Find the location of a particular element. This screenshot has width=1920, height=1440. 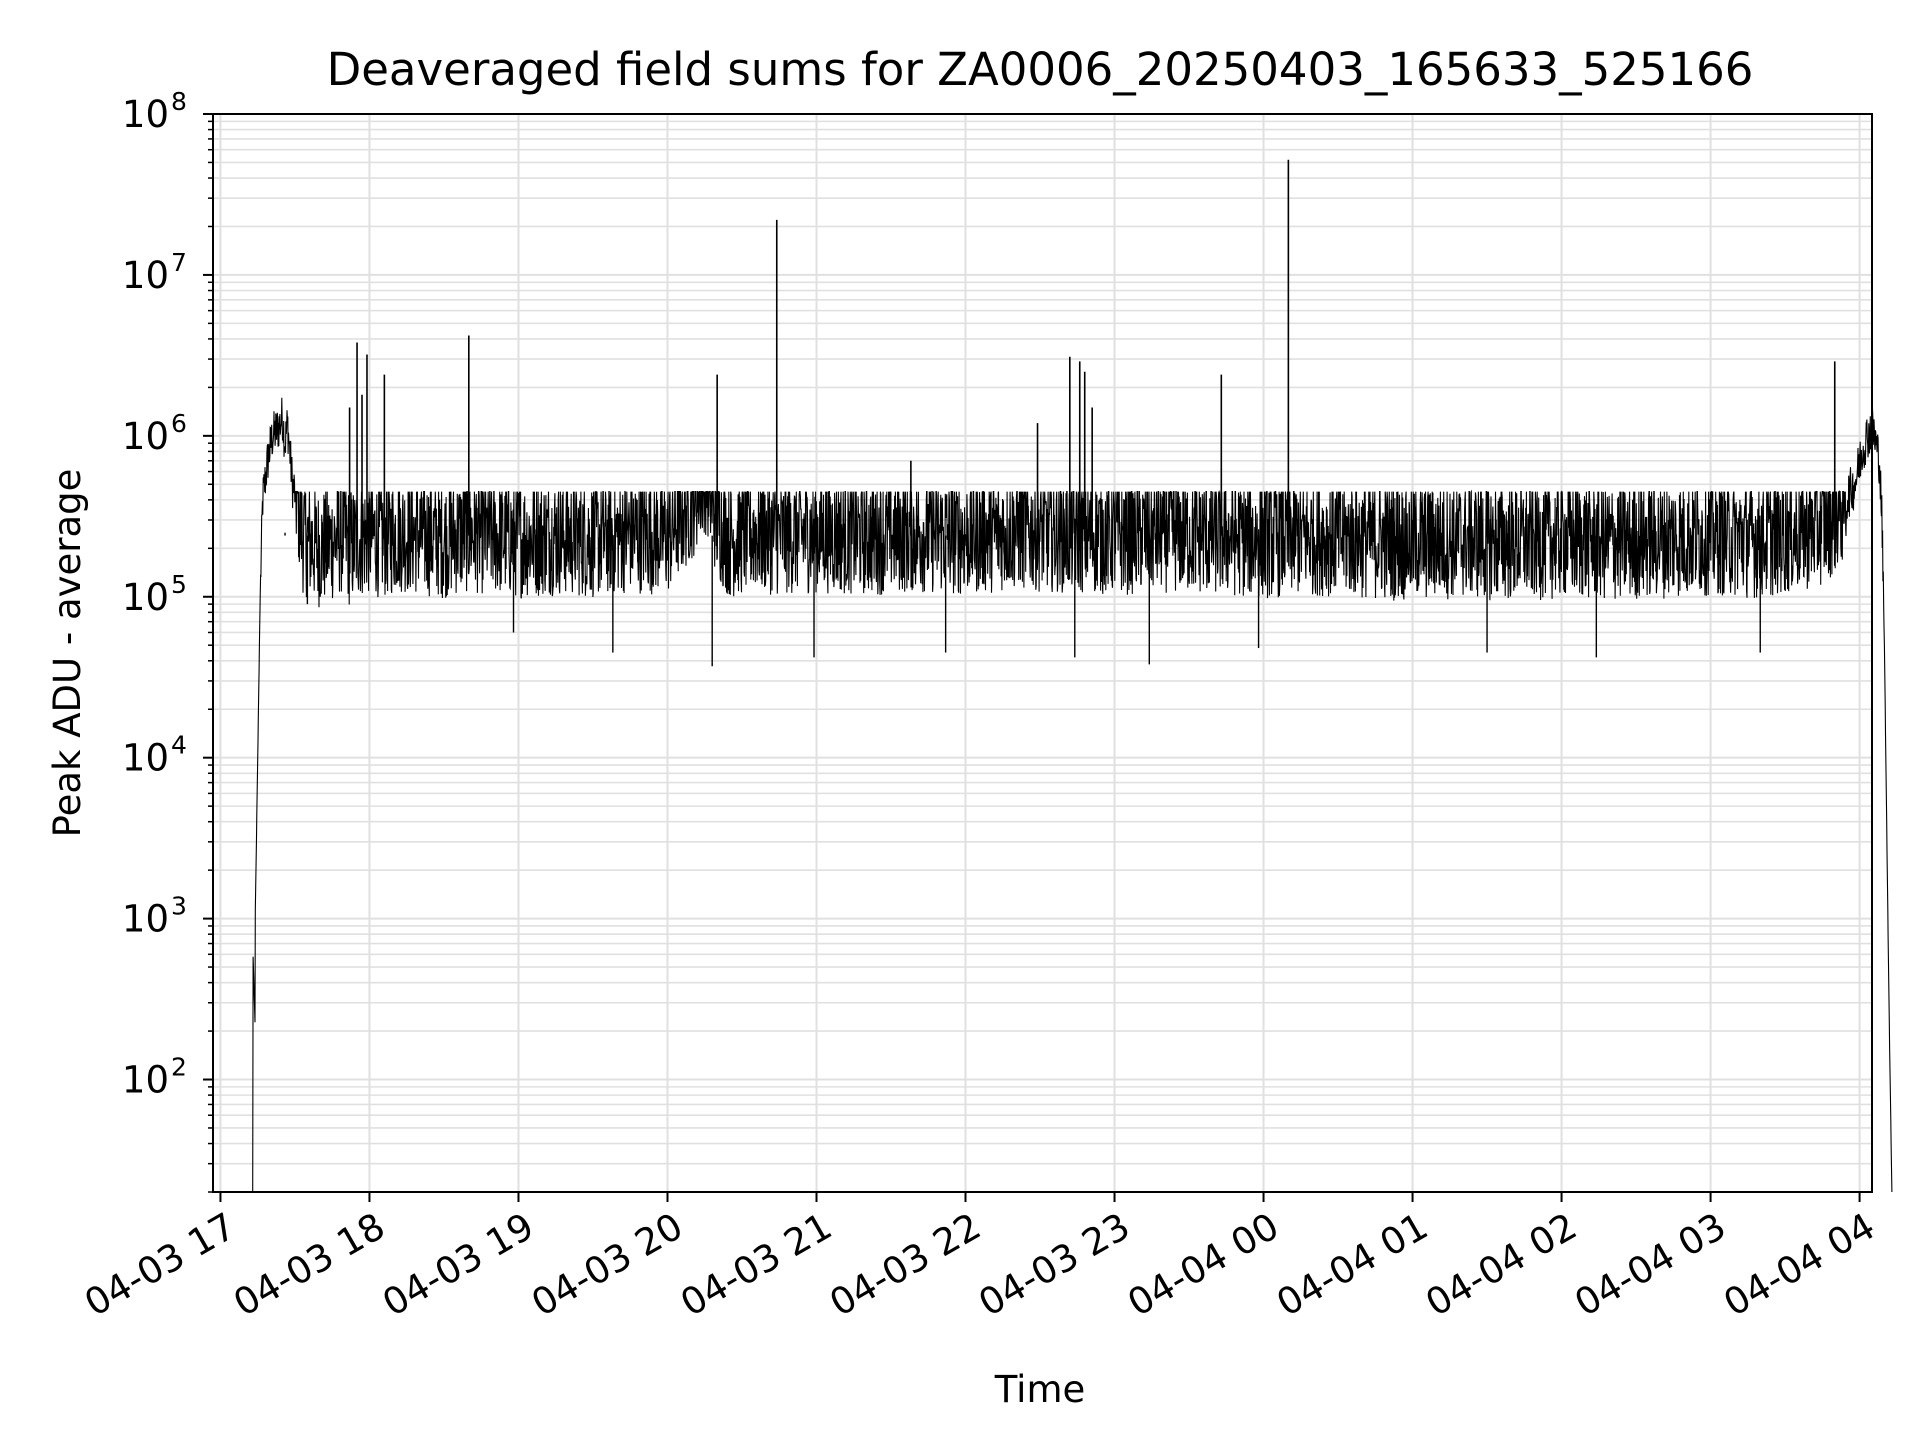

y-tick-exponent: 2 is located at coordinates (179, 1067).